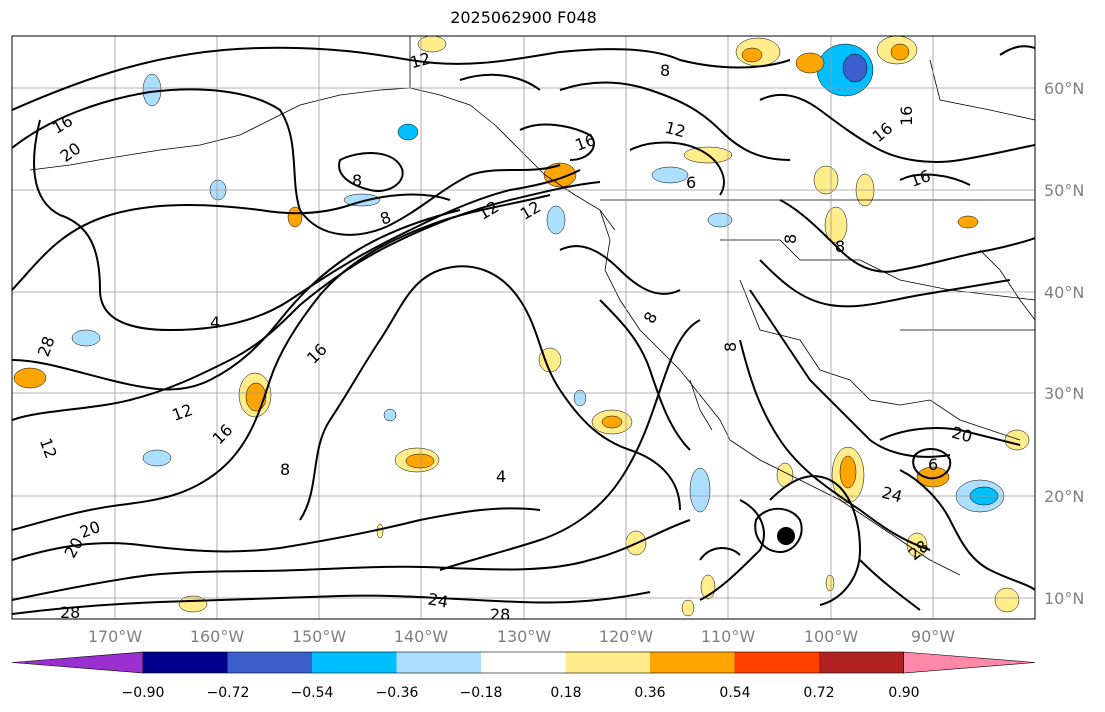 This screenshot has height=712, width=1105. Describe the element at coordinates (421, 636) in the screenshot. I see `longitude-label: 140°W` at that location.